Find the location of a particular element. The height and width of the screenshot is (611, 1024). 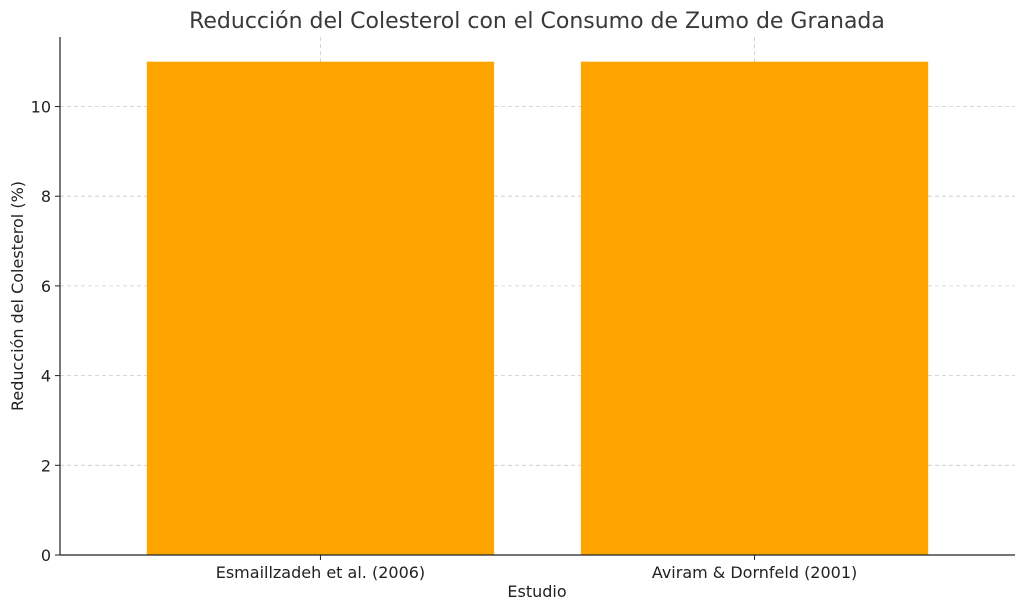

y-tick-label: 10 is located at coordinates (41, 107).